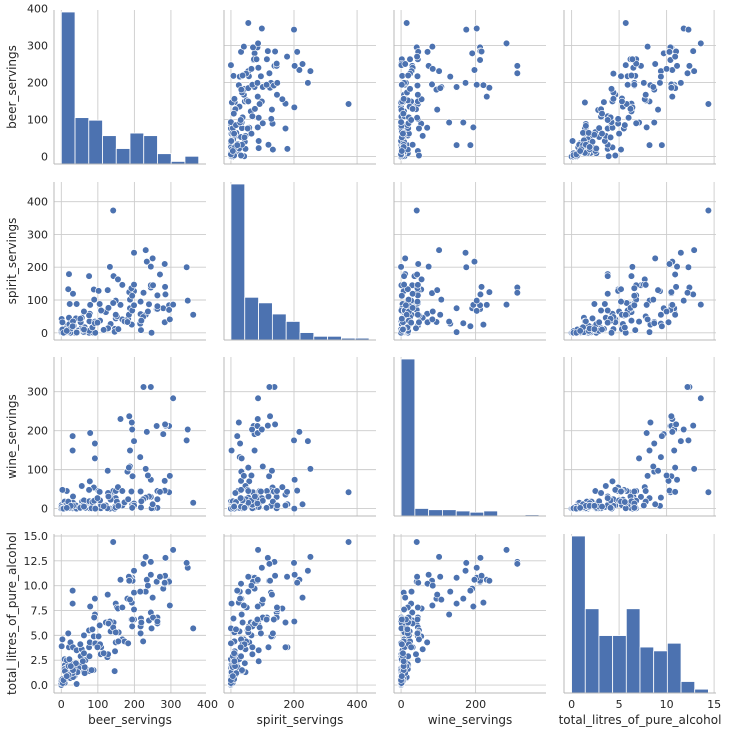 The image size is (729, 732). I want to click on y-tick-label: 0, so click(44, 333).